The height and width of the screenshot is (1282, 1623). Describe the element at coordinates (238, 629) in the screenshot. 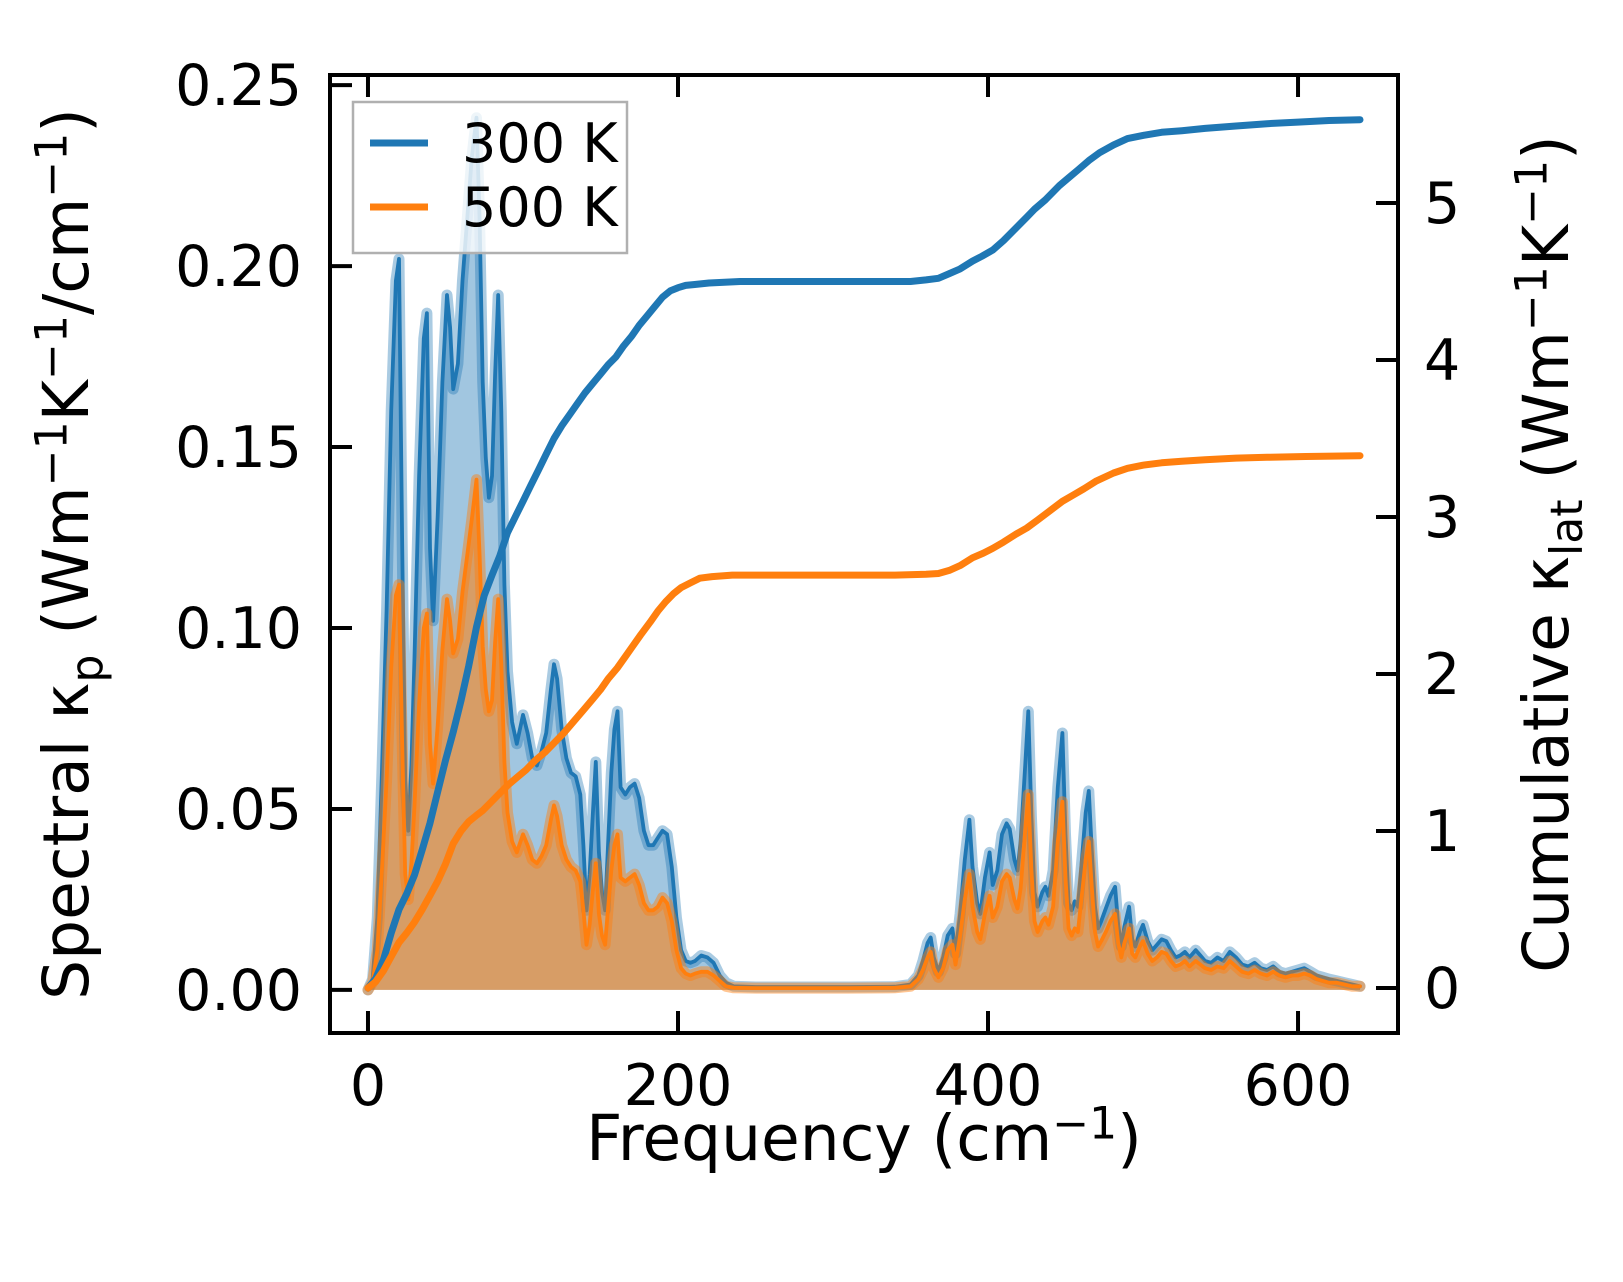

I see `left-y-tick-label: 0.10` at that location.